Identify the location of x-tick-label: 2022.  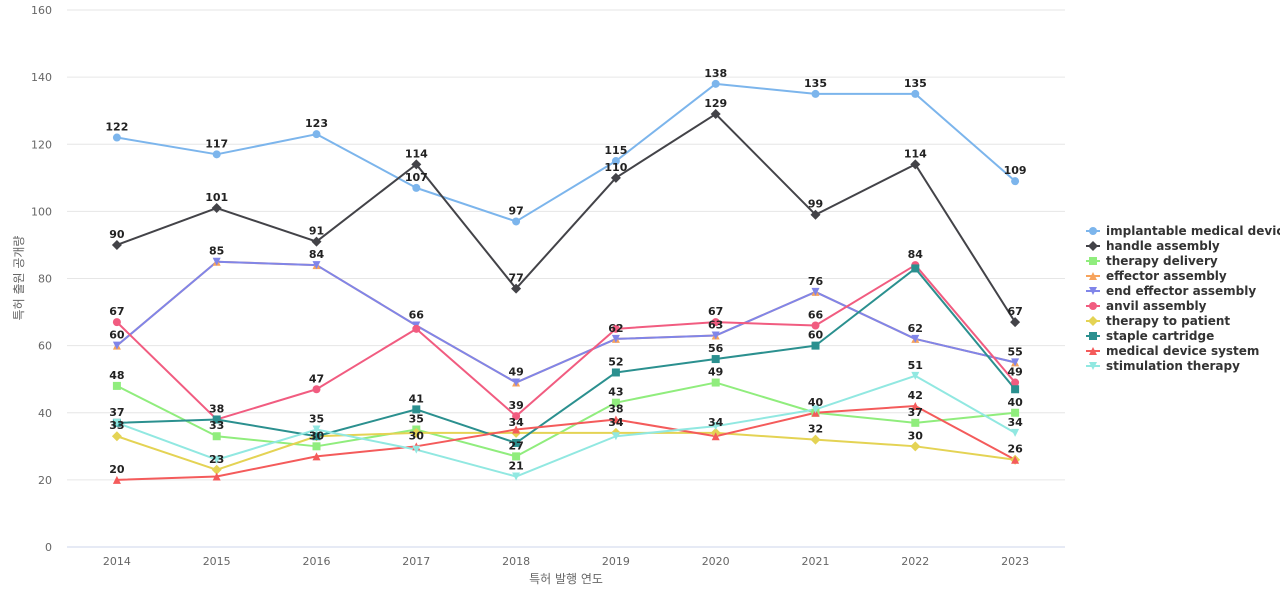
(915, 561).